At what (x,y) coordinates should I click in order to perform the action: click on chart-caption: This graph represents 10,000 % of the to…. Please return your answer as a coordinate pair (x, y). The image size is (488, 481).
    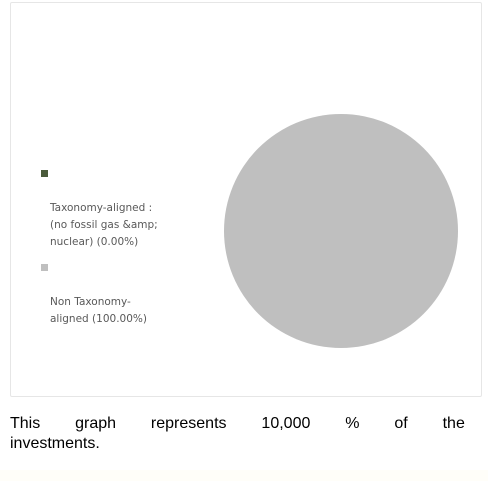
    Looking at the image, I should click on (249, 434).